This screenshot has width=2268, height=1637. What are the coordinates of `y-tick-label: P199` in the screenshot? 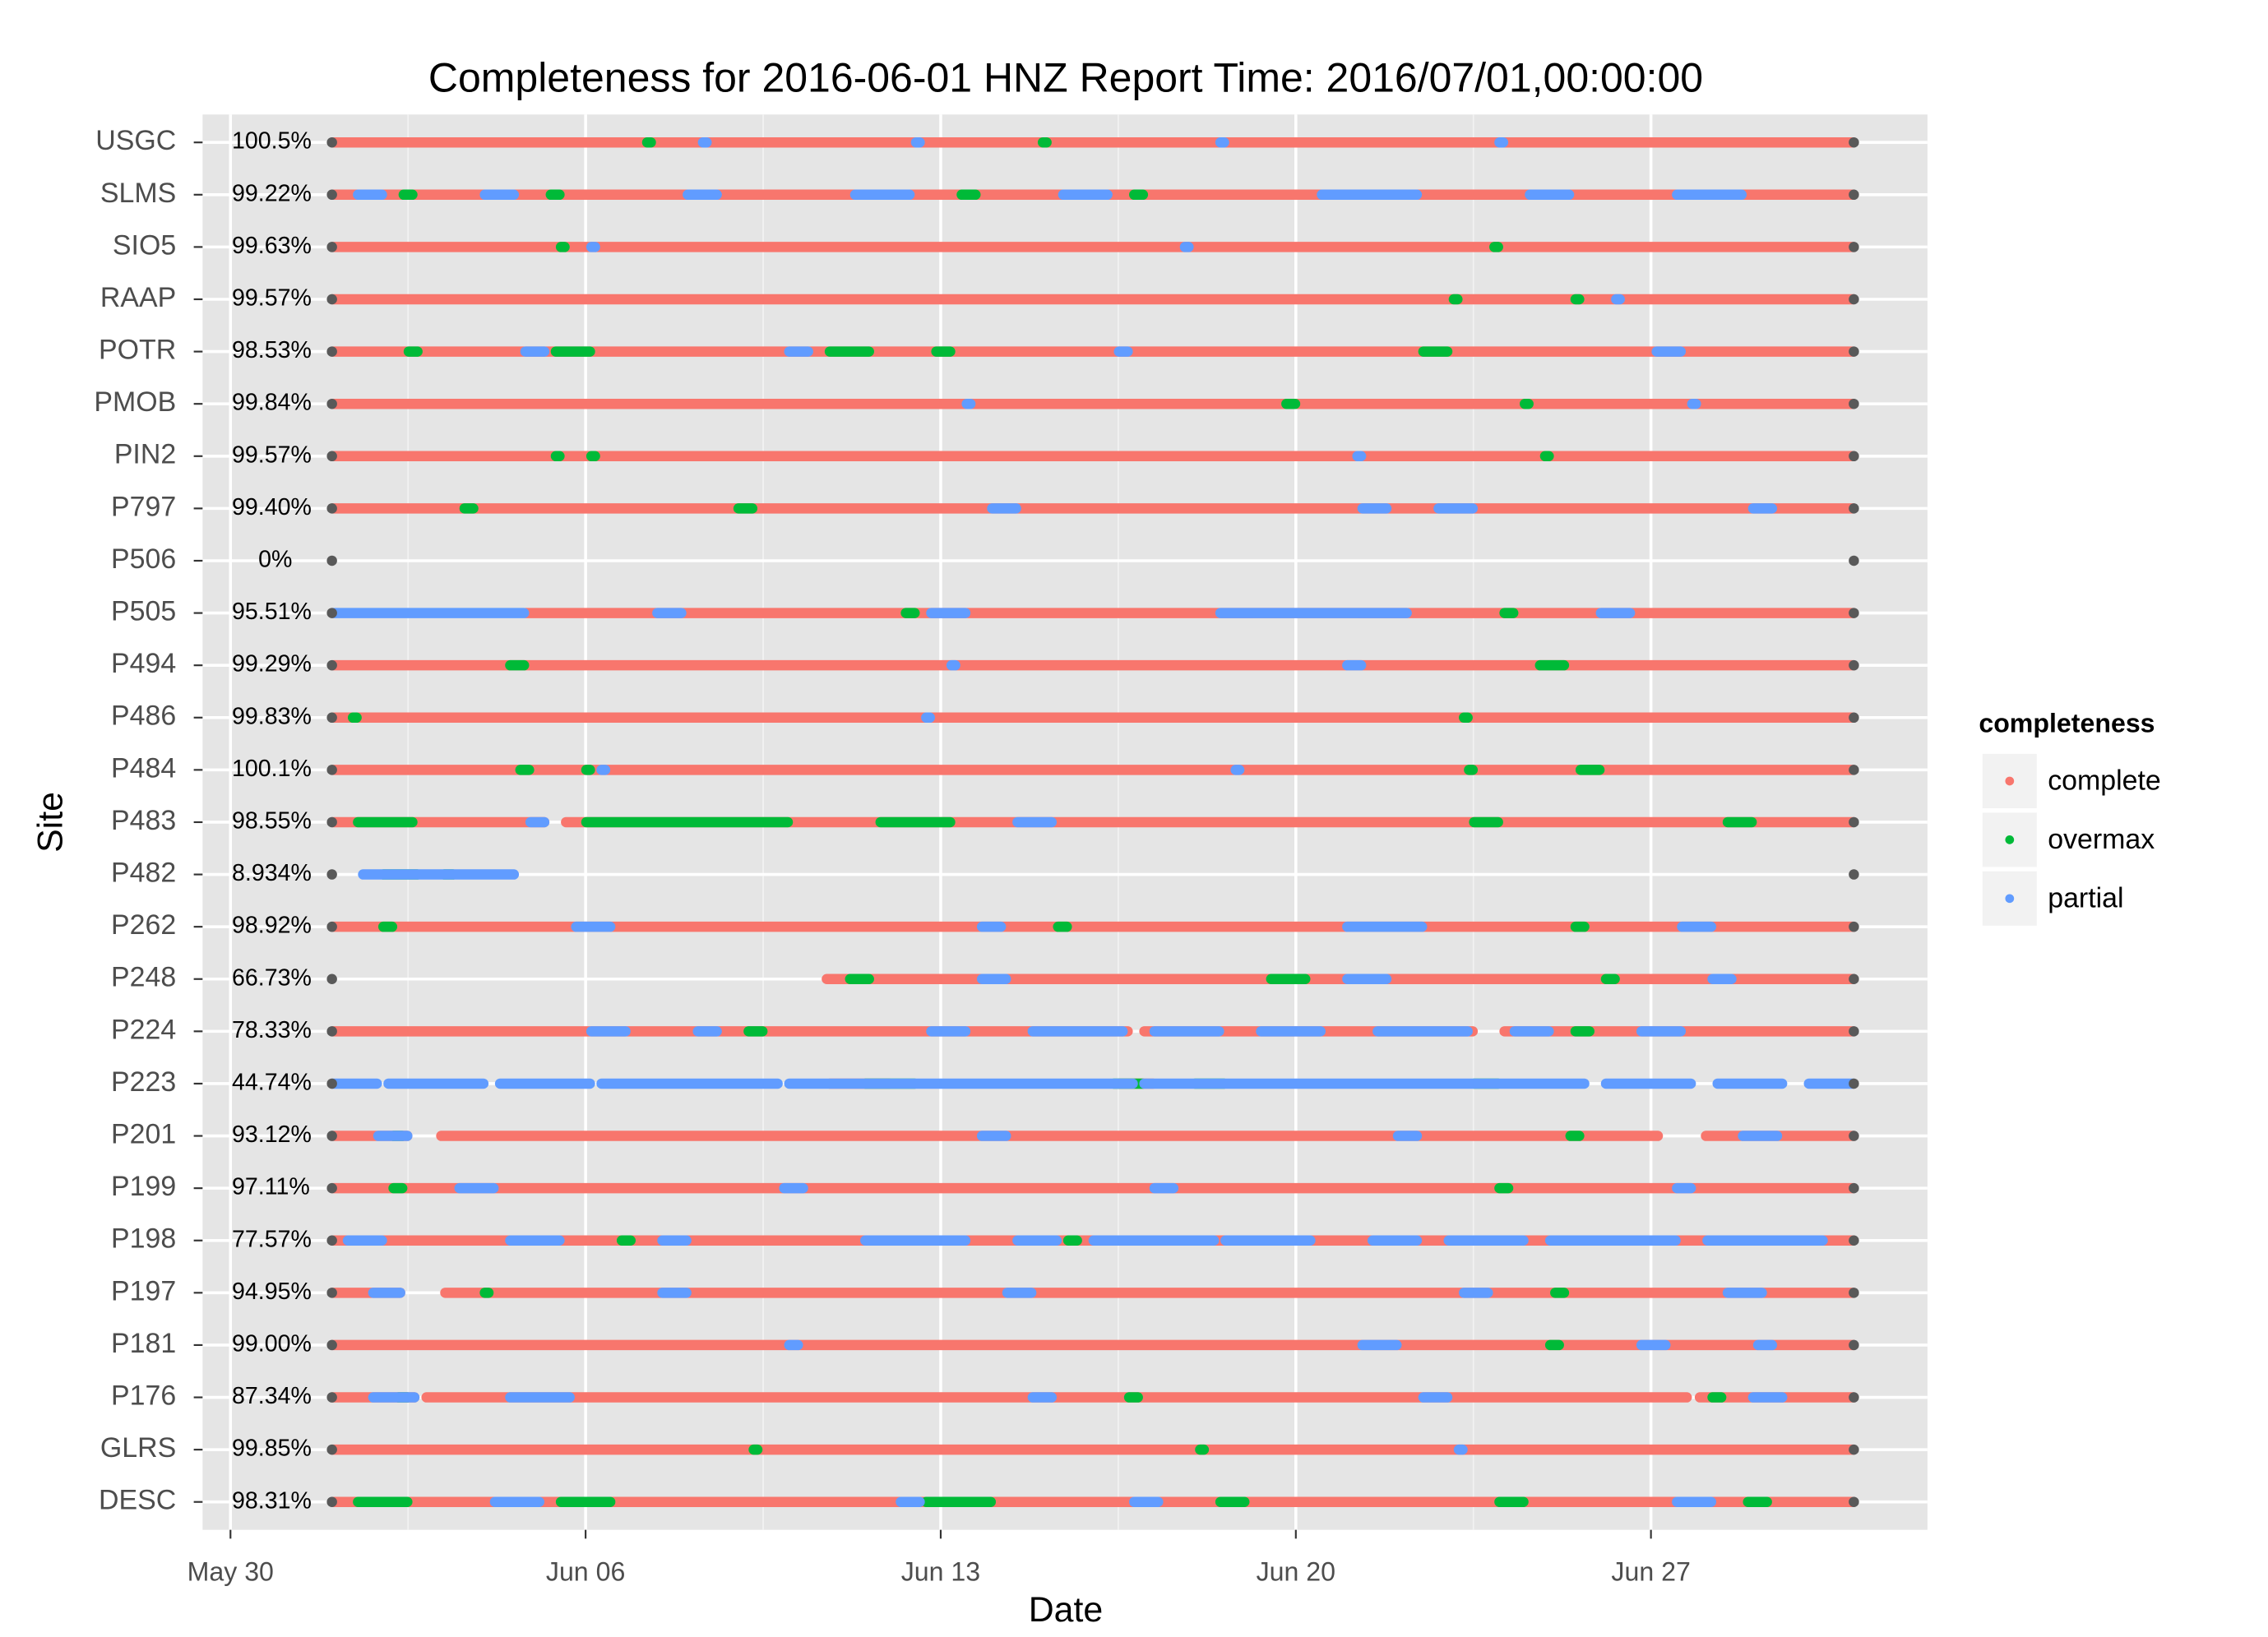 It's located at (143, 1186).